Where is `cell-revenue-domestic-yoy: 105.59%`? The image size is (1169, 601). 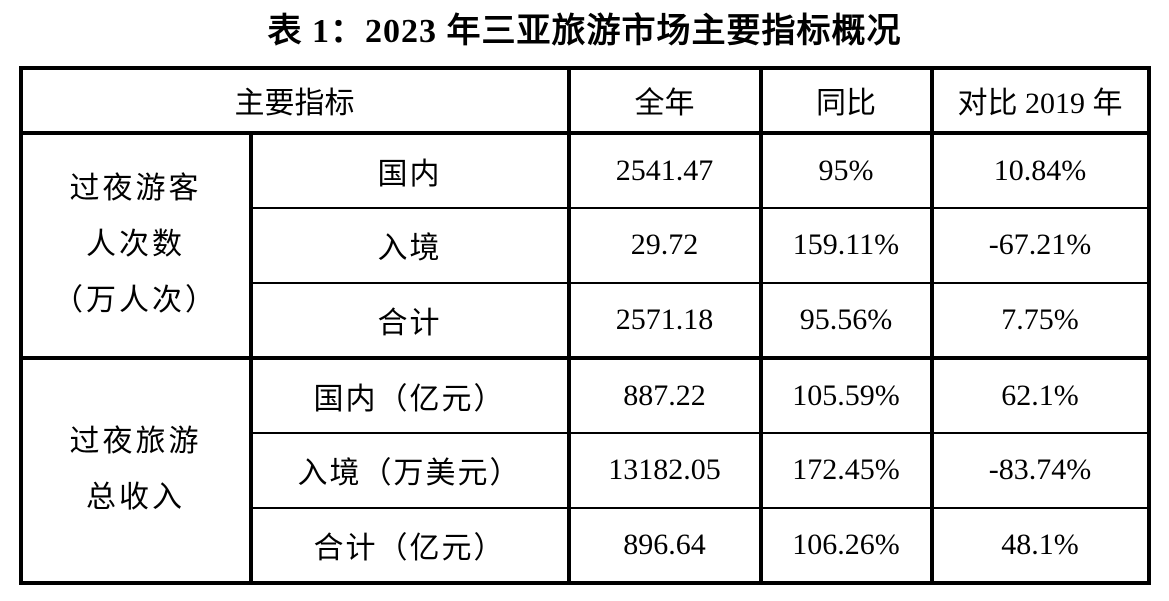
cell-revenue-domestic-yoy: 105.59% is located at coordinates (846, 394).